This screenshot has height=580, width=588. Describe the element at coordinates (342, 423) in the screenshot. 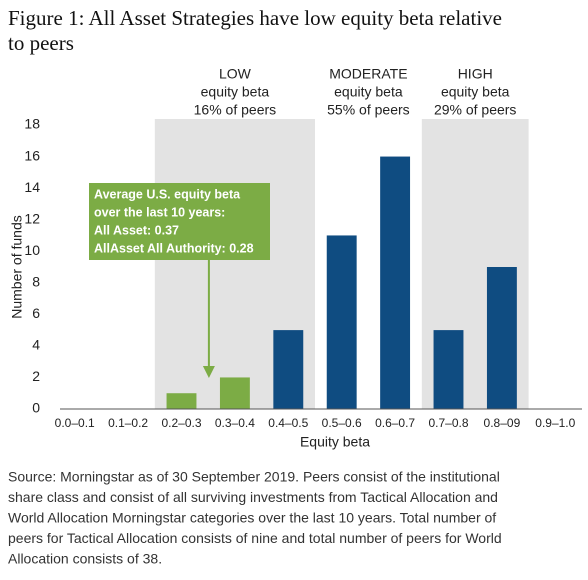

I see `x-tick-label: 0.5–0.6` at that location.